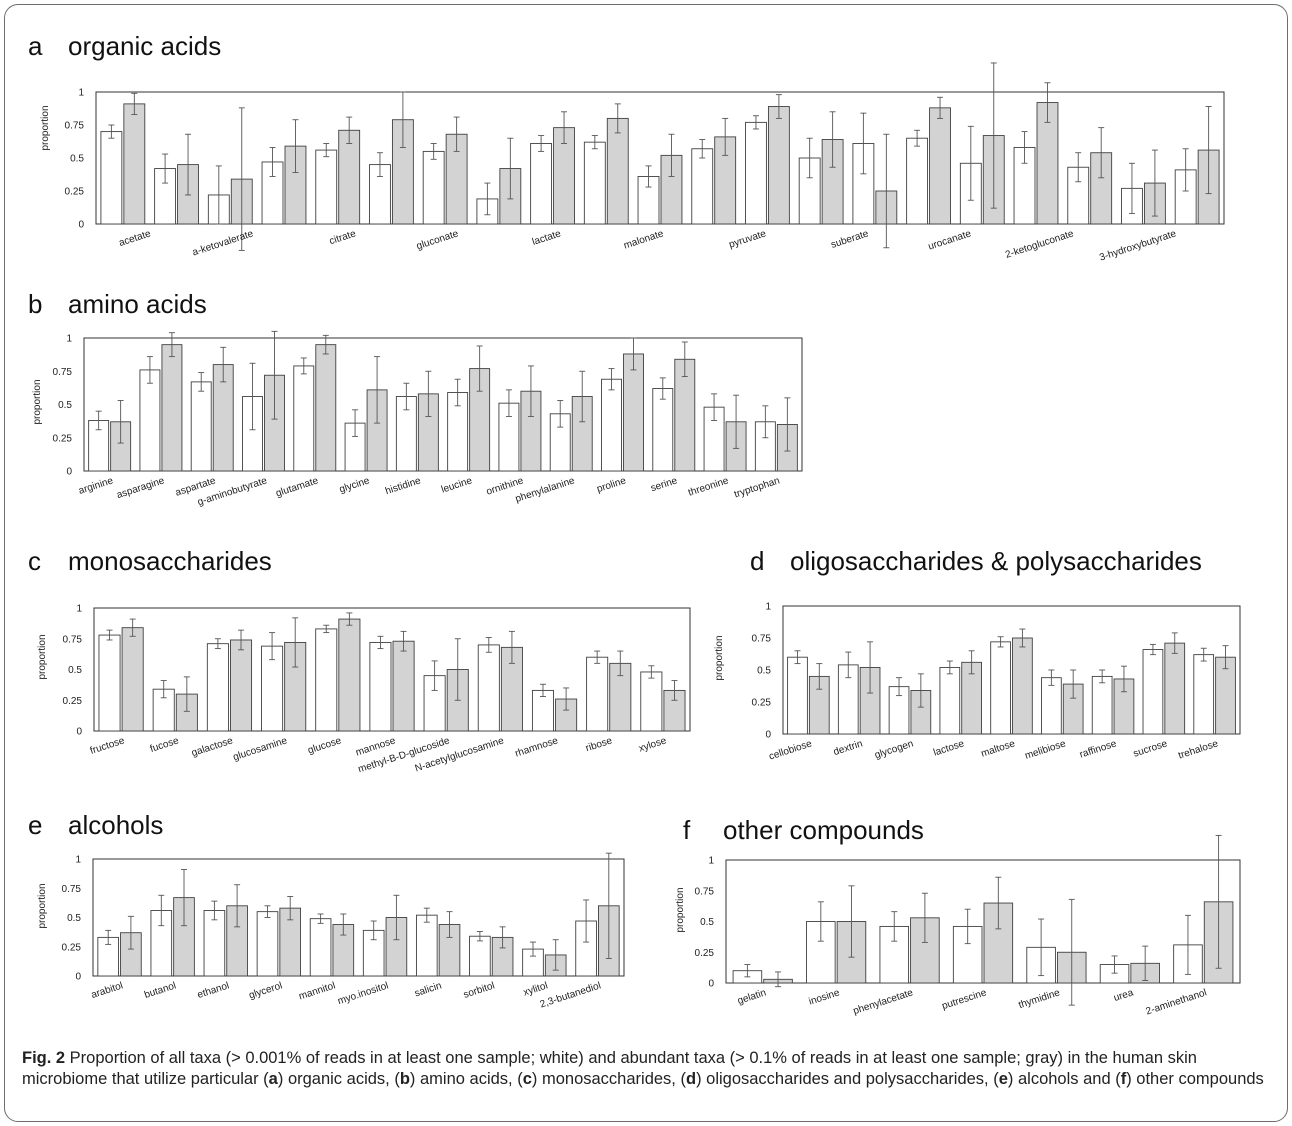 This screenshot has height=1126, width=1292. Describe the element at coordinates (691, 1079) in the screenshot. I see `caption-panel-ref: d` at that location.